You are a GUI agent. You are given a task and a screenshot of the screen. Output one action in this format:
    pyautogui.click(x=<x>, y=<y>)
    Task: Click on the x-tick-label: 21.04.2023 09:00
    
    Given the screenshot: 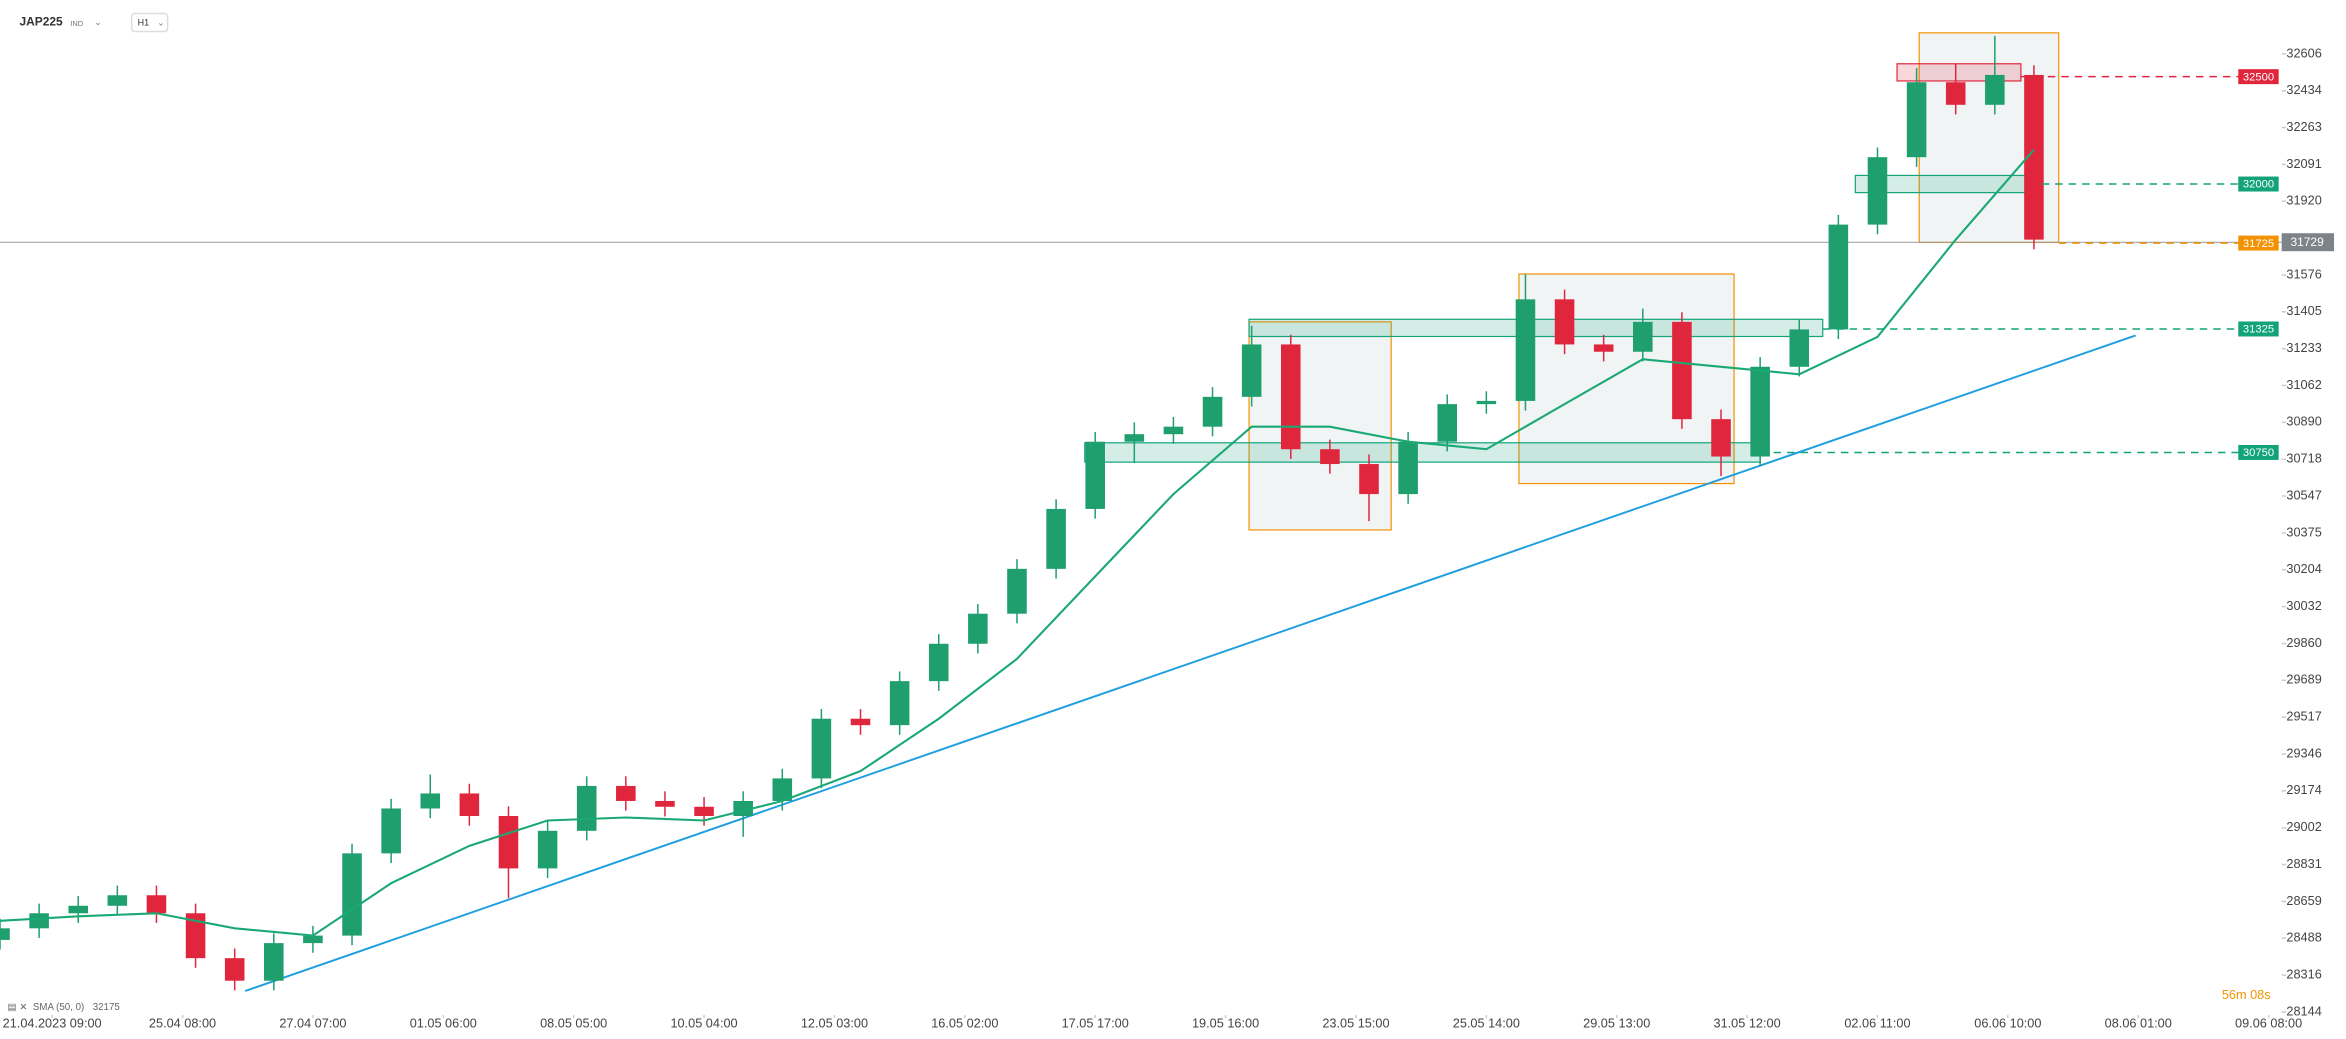 What is the action you would take?
    pyautogui.click(x=52, y=1022)
    